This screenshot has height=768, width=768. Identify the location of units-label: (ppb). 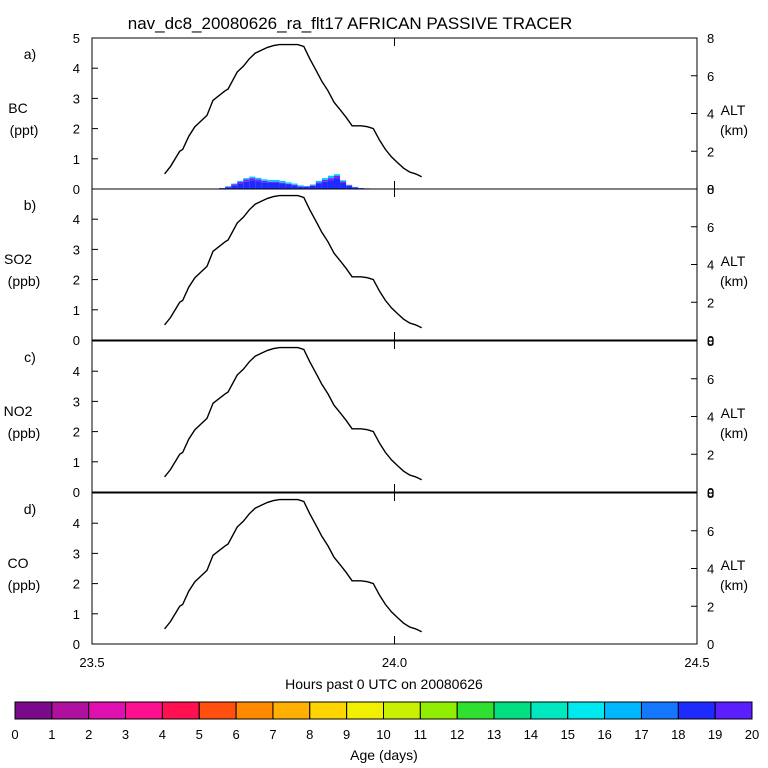
(24, 433).